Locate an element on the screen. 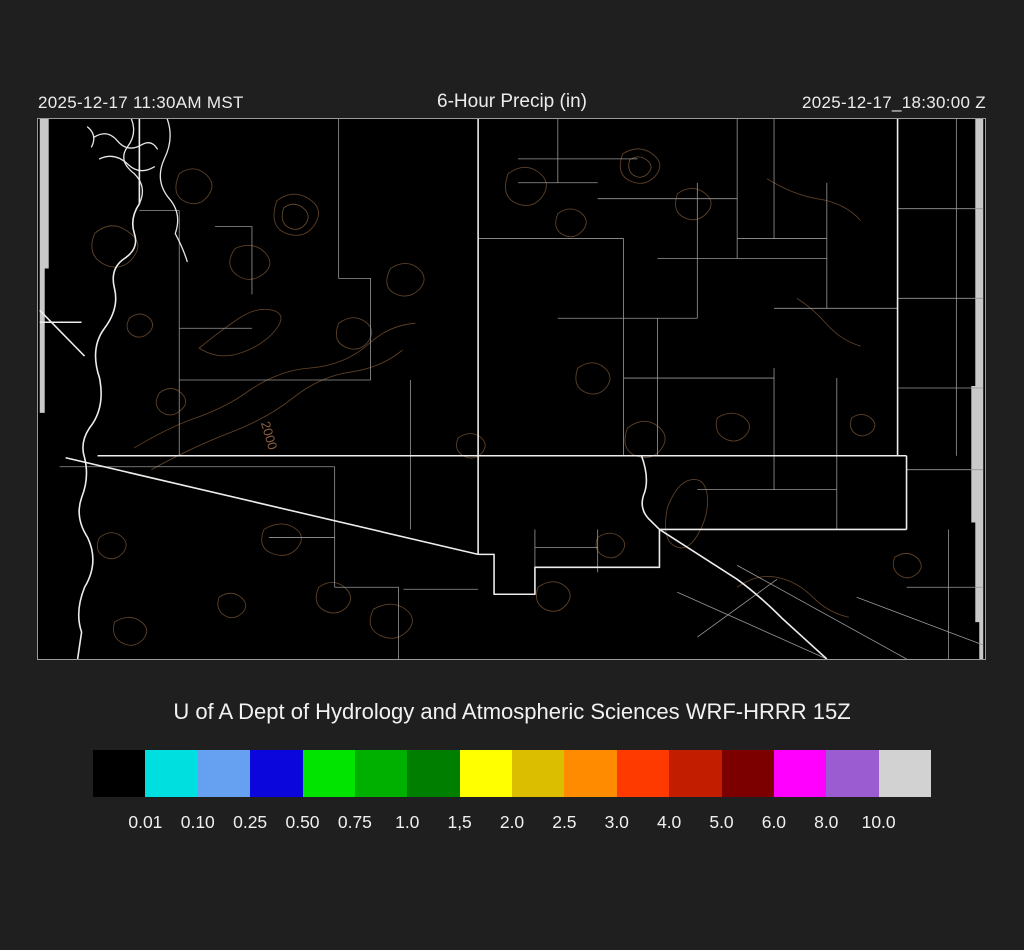 This screenshot has width=1024, height=950. colorbar-tick-label: 0.25 is located at coordinates (250, 822).